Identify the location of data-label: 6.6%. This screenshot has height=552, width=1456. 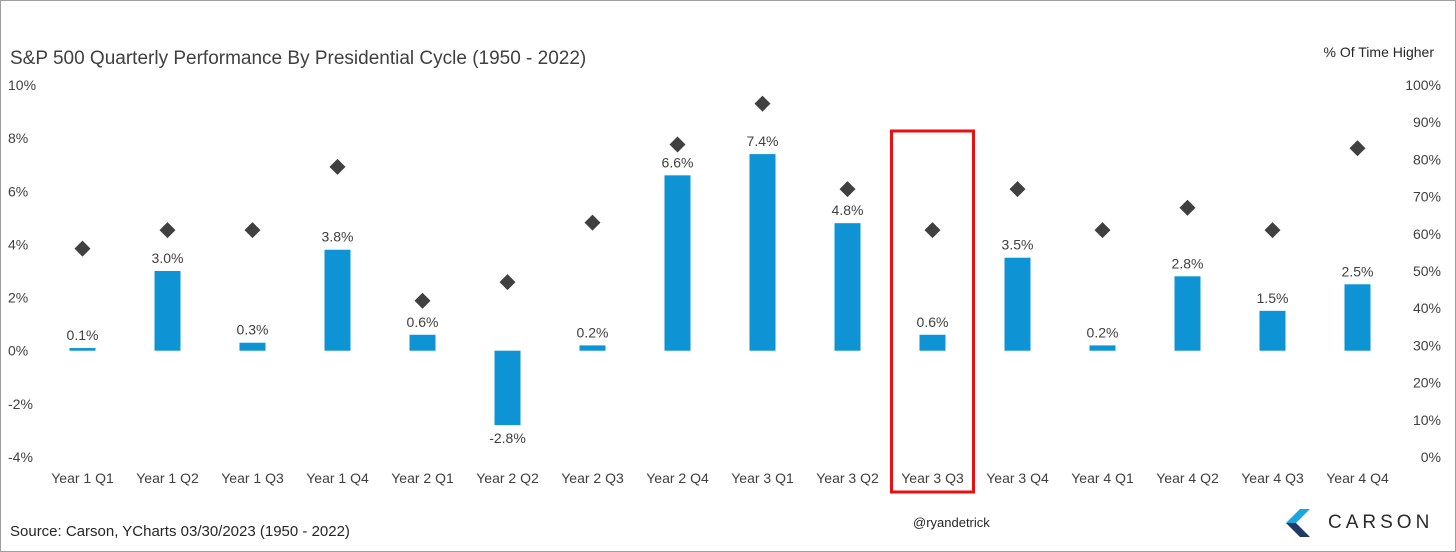
(678, 162).